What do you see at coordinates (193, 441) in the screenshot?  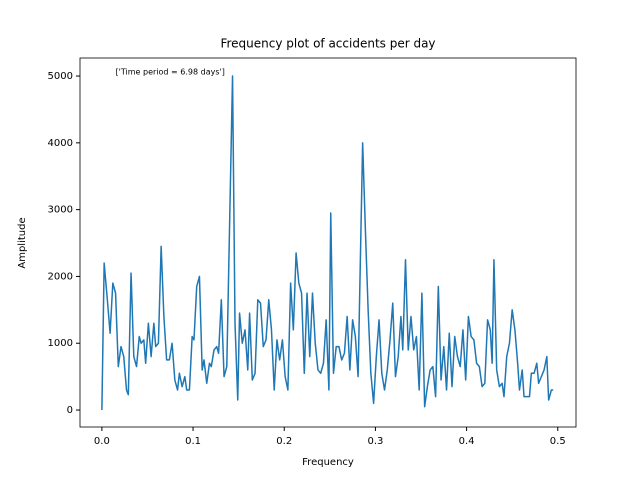 I see `x-tick-label: 0.1` at bounding box center [193, 441].